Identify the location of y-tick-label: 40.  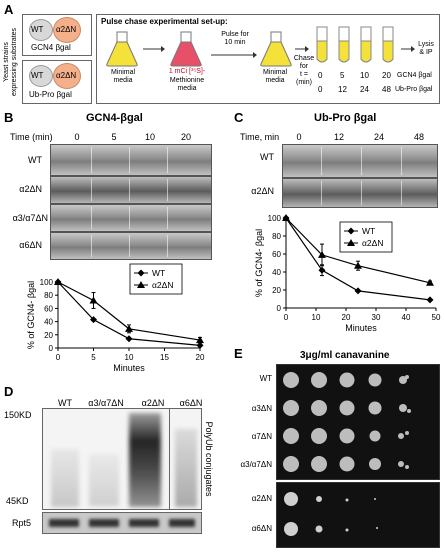
(276, 272).